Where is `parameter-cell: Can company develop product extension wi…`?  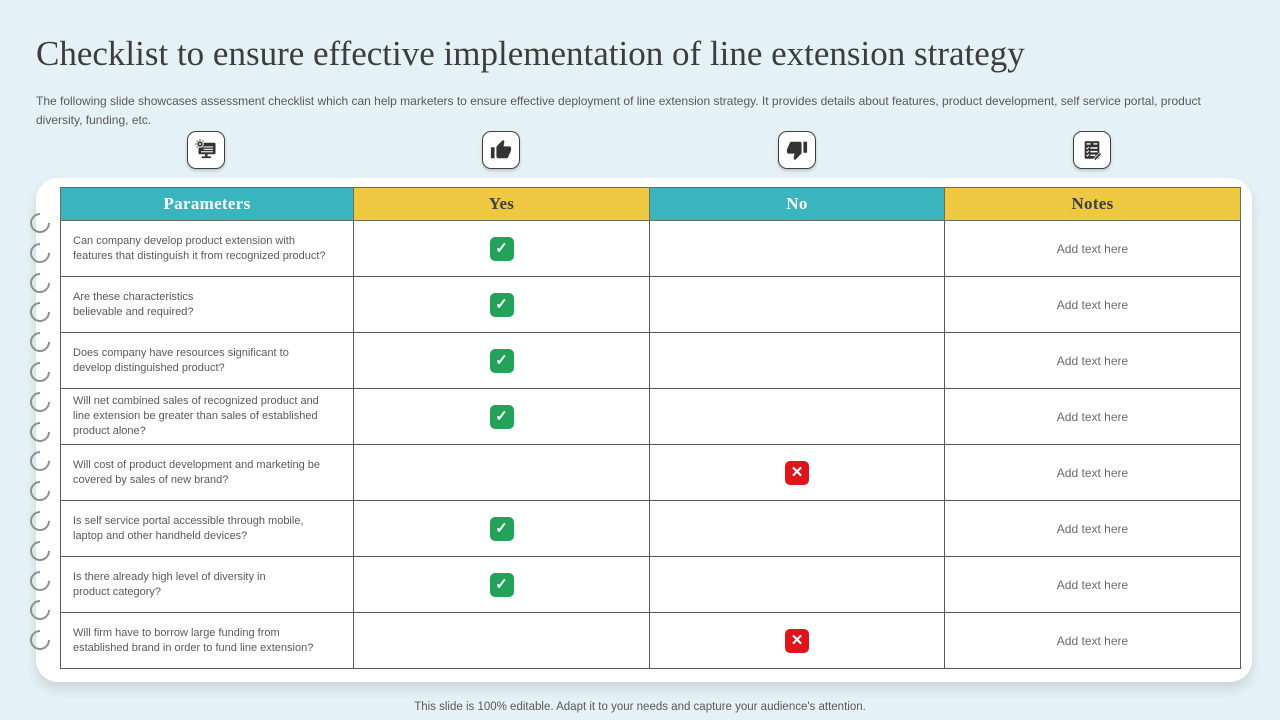 parameter-cell: Can company develop product extension wi… is located at coordinates (207, 248).